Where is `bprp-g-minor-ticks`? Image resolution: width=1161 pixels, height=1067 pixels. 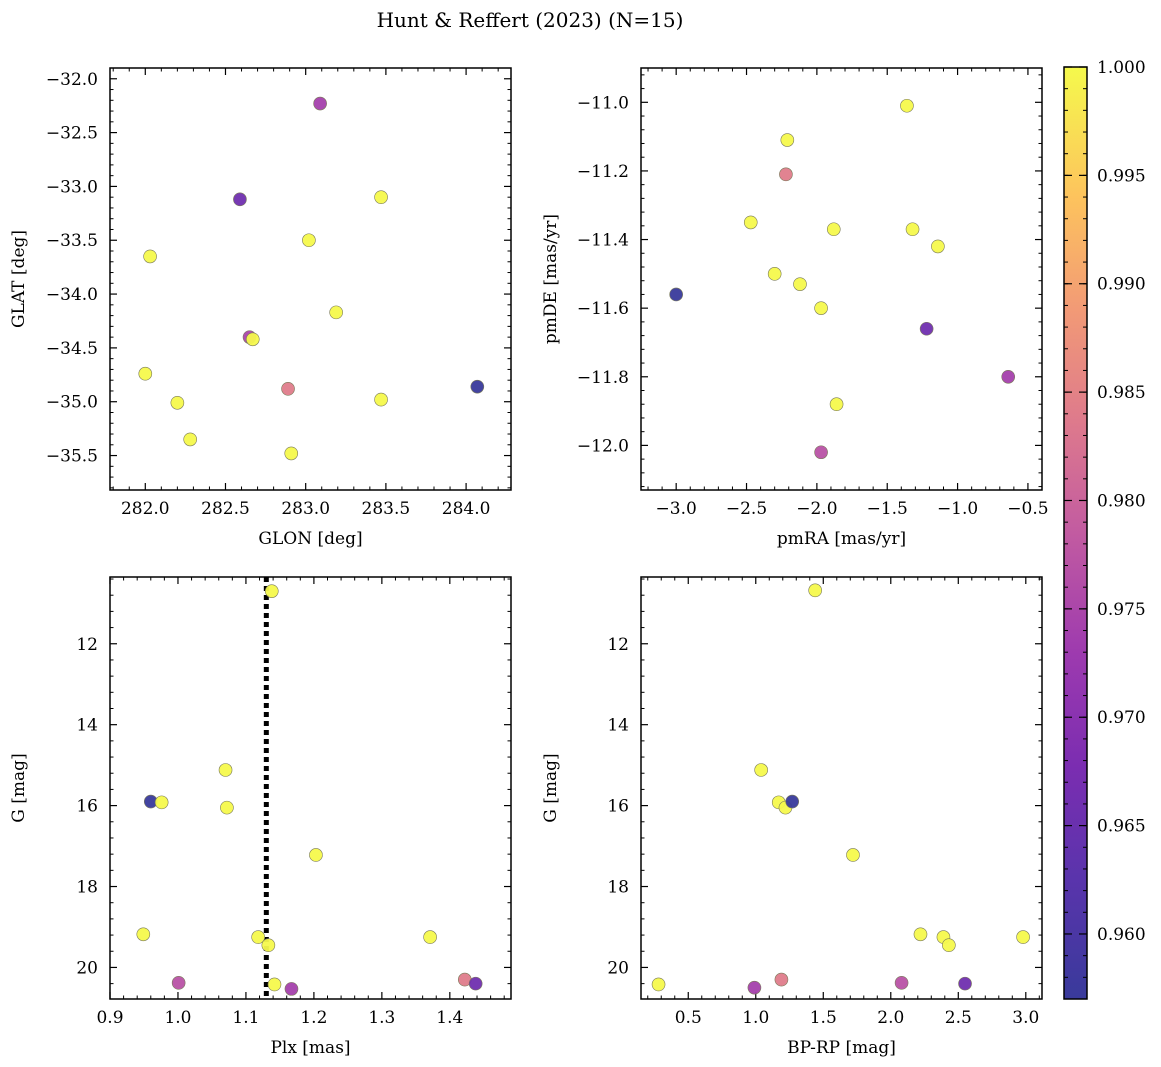 bprp-g-minor-ticks is located at coordinates (841, 788).